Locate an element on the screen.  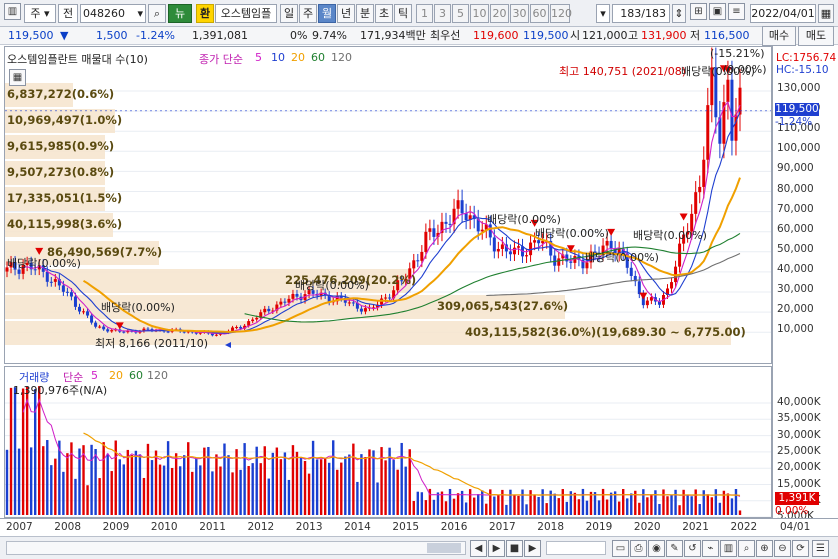
sell-button: 매도 is located at coordinates (816, 36).